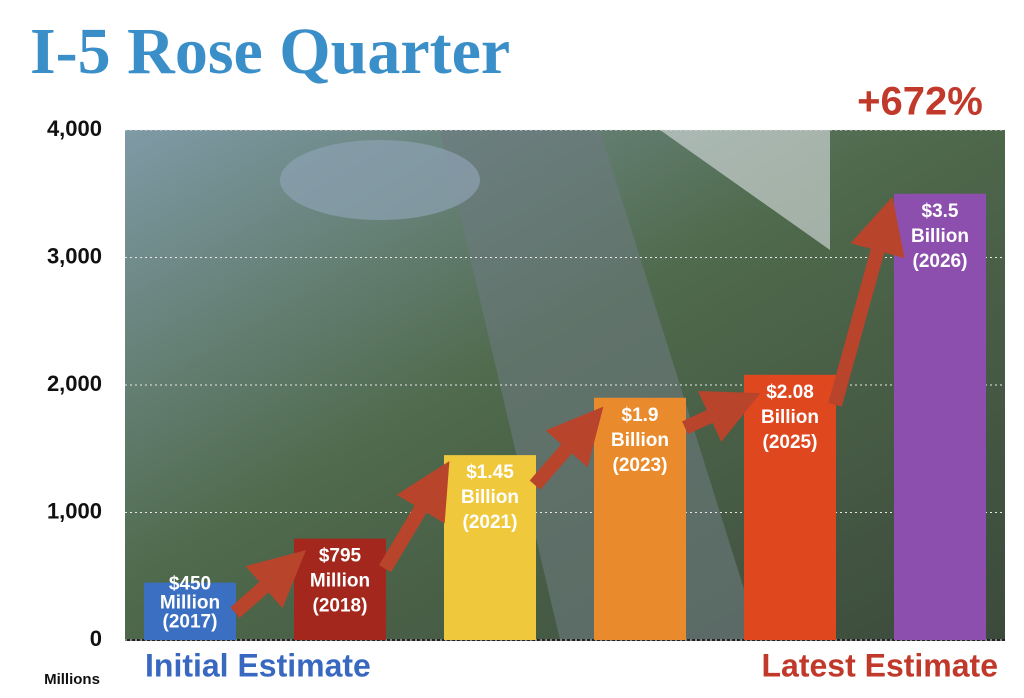 The height and width of the screenshot is (698, 1024). What do you see at coordinates (270, 51) in the screenshot?
I see `chart-title: I-5 Rose Quarter` at bounding box center [270, 51].